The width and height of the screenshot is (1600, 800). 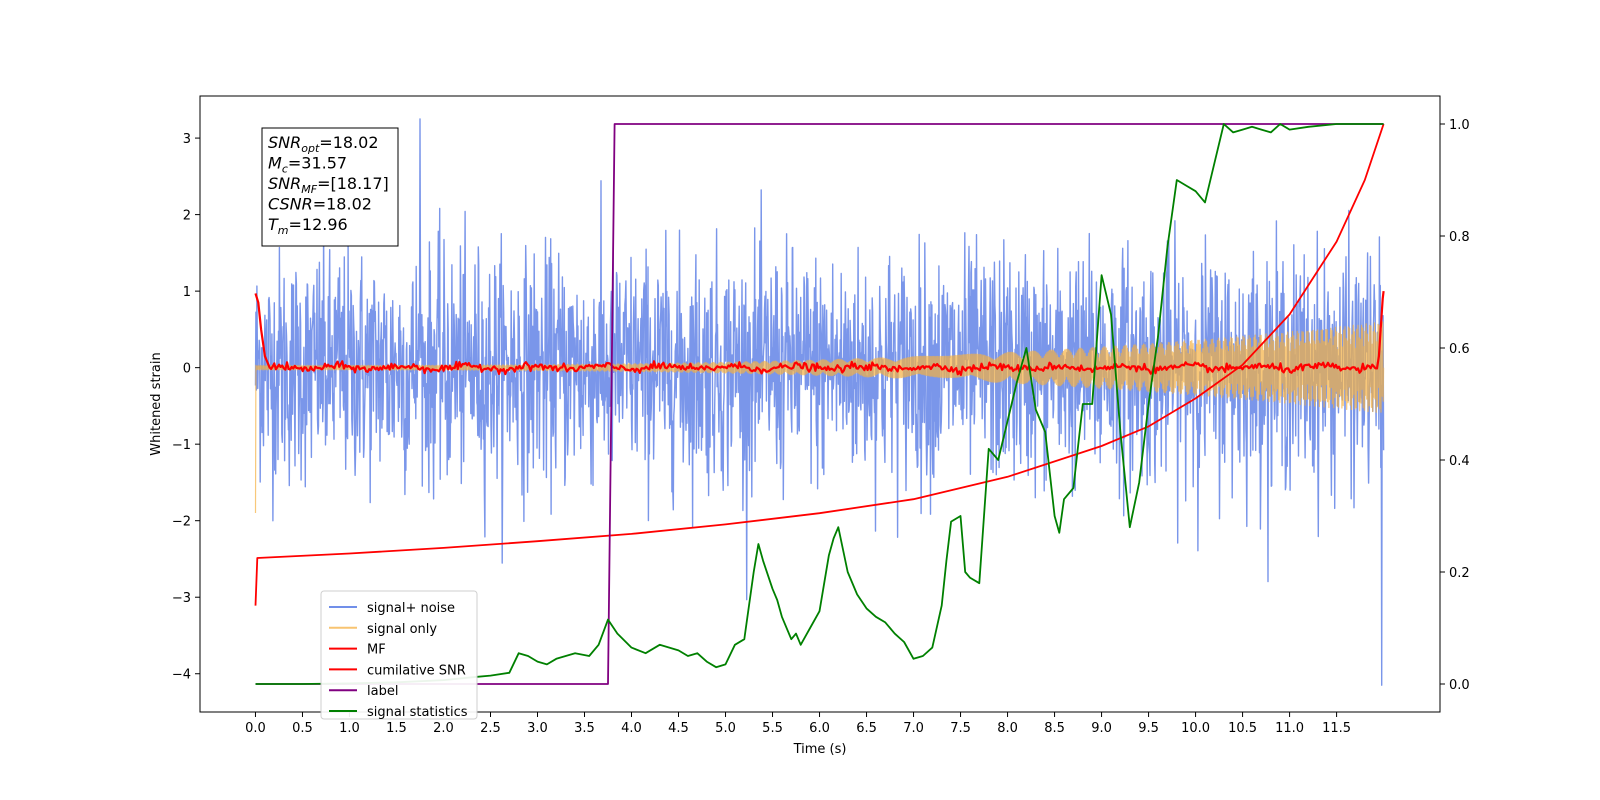 I want to click on x-tick-label: 8.0, so click(x=1007, y=728).